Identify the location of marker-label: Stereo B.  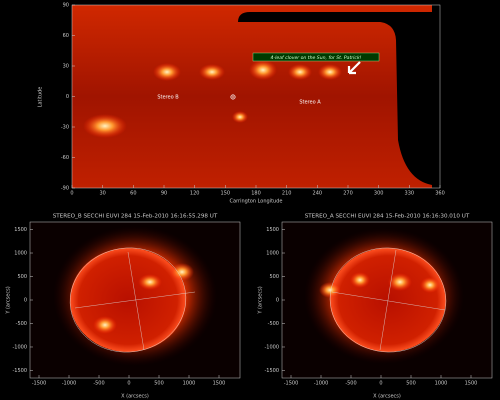
(168, 98).